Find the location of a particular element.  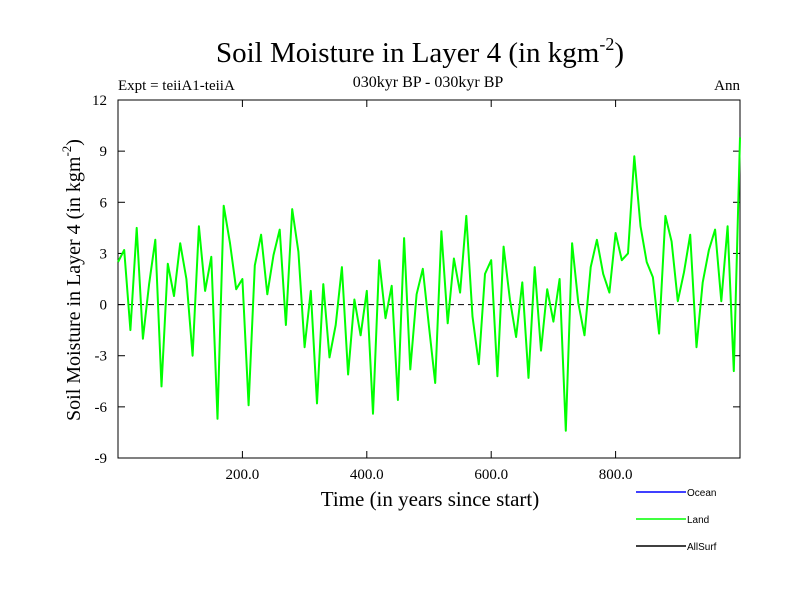

y-tick-label: -6 is located at coordinates (101, 408).